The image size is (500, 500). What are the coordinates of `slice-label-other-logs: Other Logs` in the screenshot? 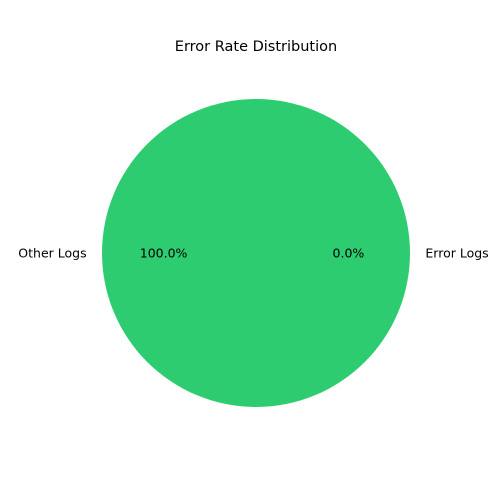 It's located at (52, 252).